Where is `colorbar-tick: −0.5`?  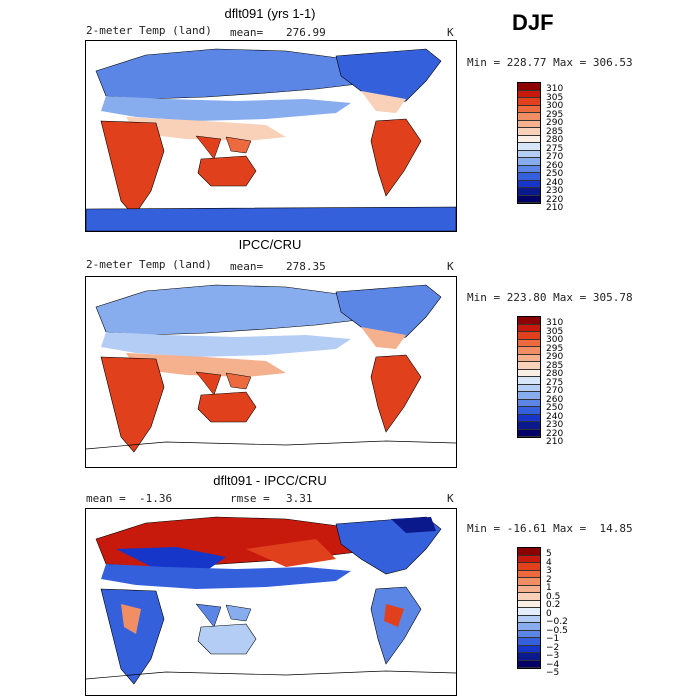
colorbar-tick: −0.5 is located at coordinates (557, 630).